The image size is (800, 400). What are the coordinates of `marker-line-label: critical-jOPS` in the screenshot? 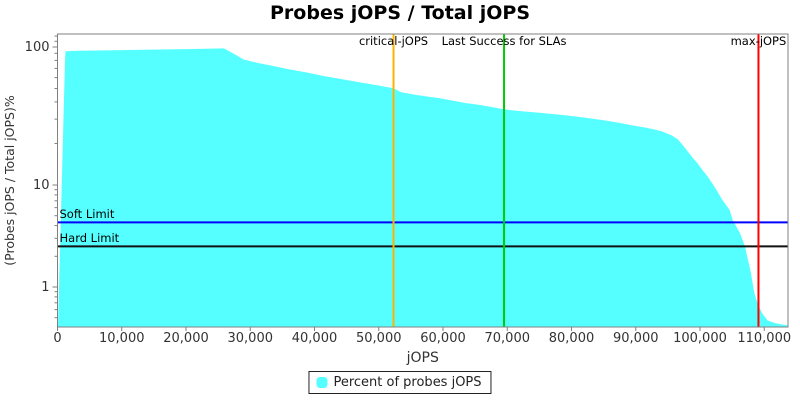 It's located at (393, 41).